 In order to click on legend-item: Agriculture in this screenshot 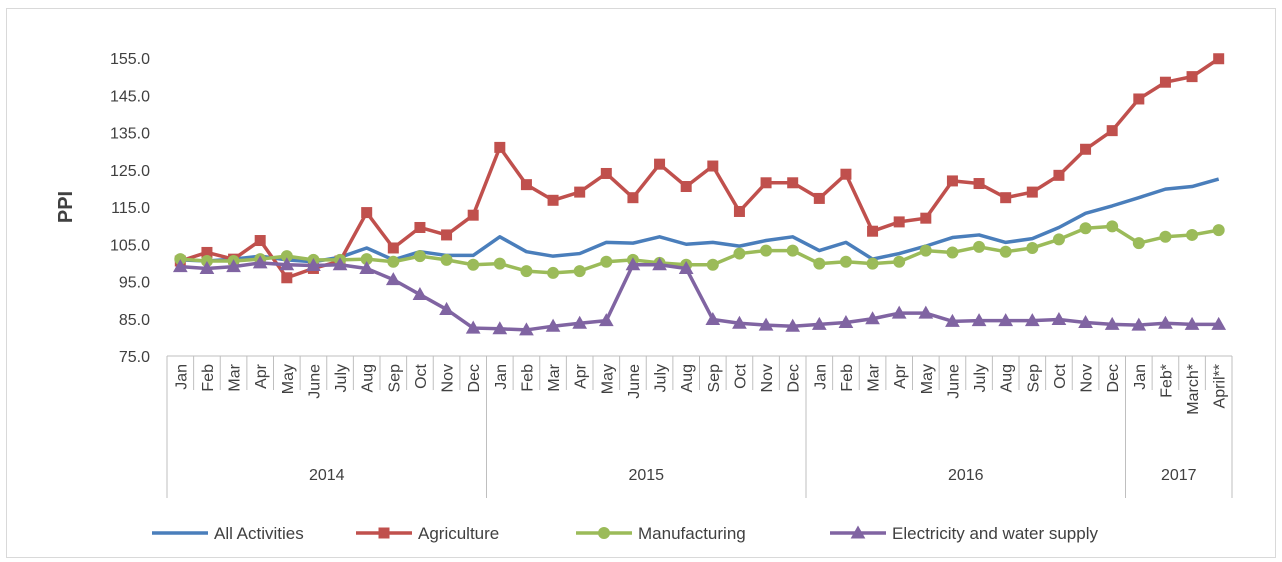, I will do `click(427, 533)`.